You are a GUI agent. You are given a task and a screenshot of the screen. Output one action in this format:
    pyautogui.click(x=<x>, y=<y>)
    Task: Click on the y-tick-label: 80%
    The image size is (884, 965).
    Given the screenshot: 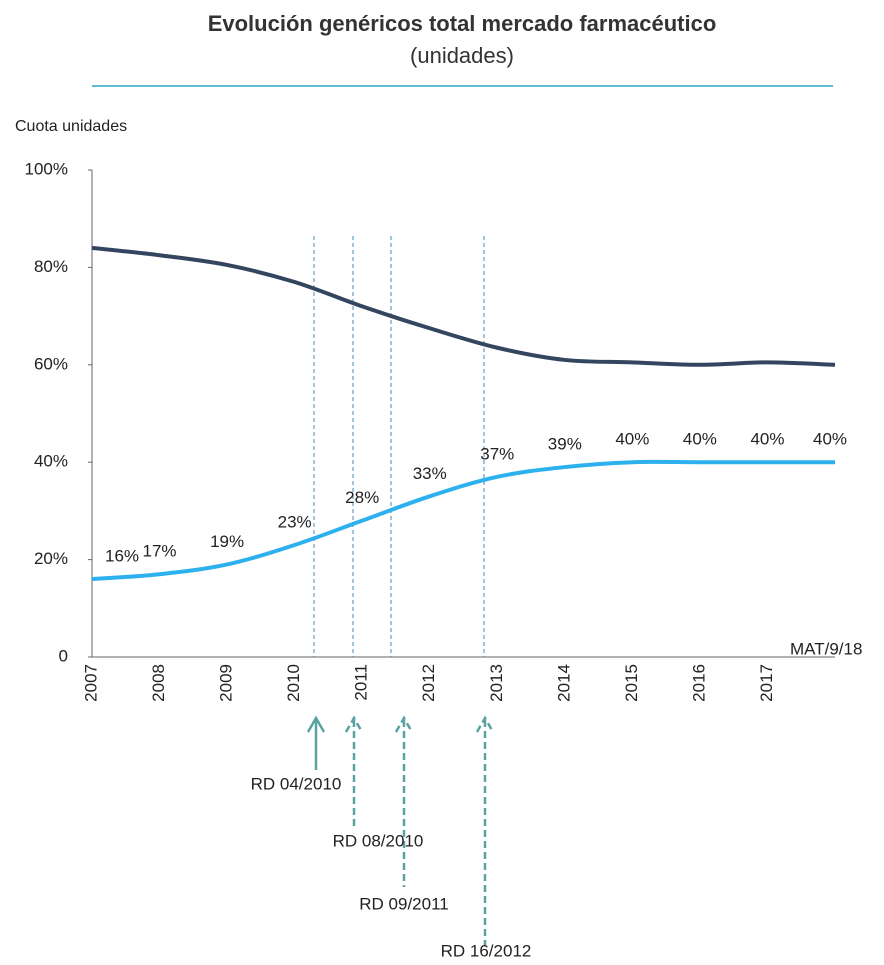 What is the action you would take?
    pyautogui.click(x=51, y=266)
    